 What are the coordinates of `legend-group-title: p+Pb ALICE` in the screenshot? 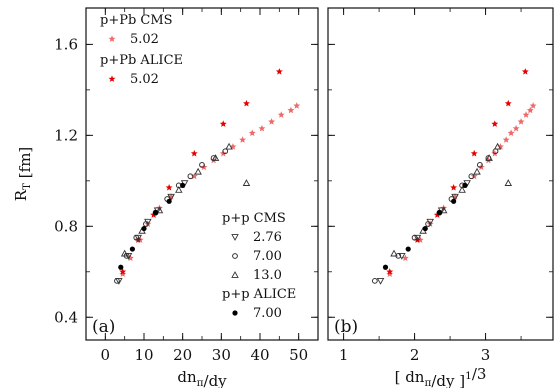 It's located at (141, 60).